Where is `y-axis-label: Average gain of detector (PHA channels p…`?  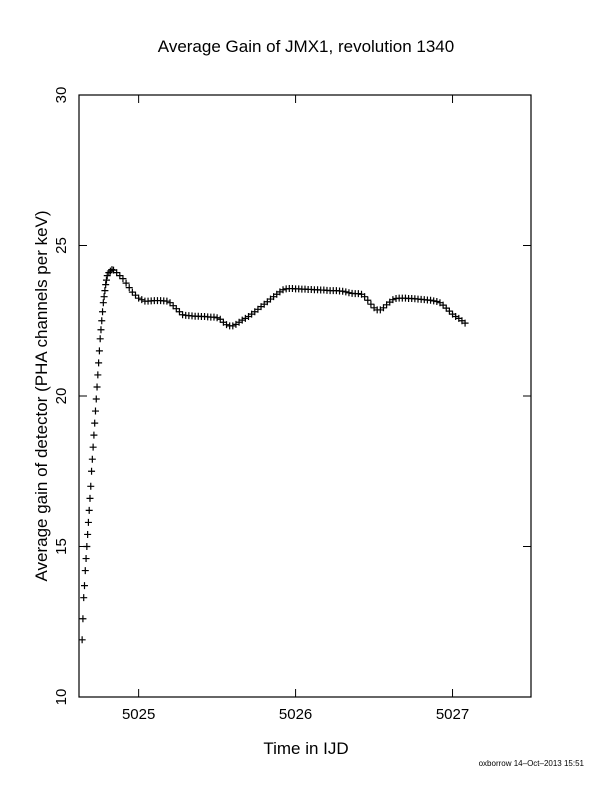 y-axis-label: Average gain of detector (PHA channels p… is located at coordinates (41, 395).